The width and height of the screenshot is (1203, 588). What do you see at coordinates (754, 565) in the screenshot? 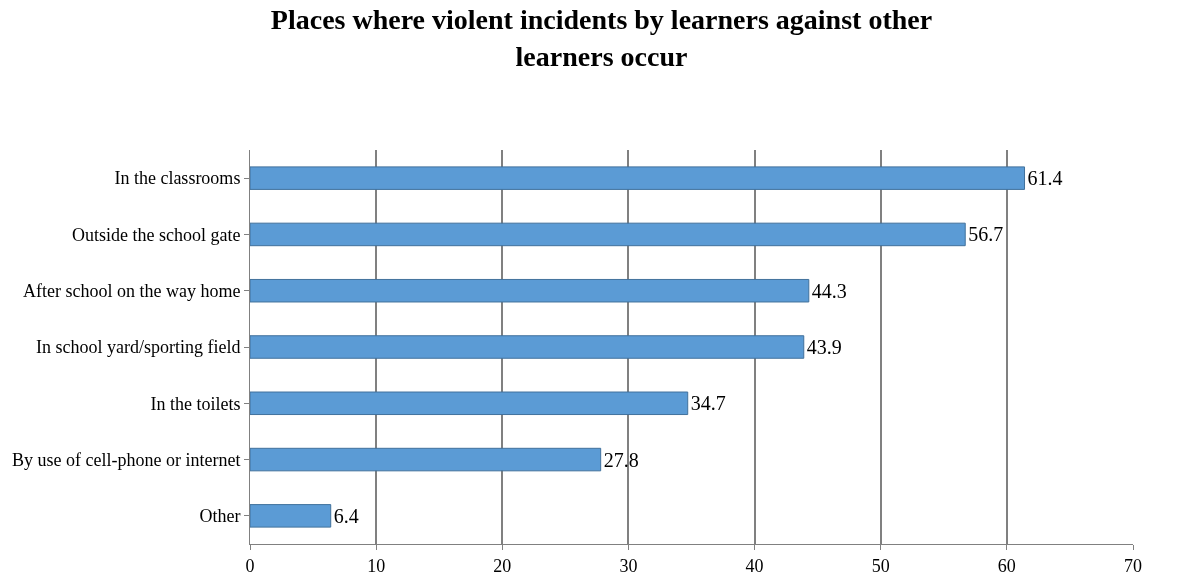
I see `x-tick-label: 40` at bounding box center [754, 565].